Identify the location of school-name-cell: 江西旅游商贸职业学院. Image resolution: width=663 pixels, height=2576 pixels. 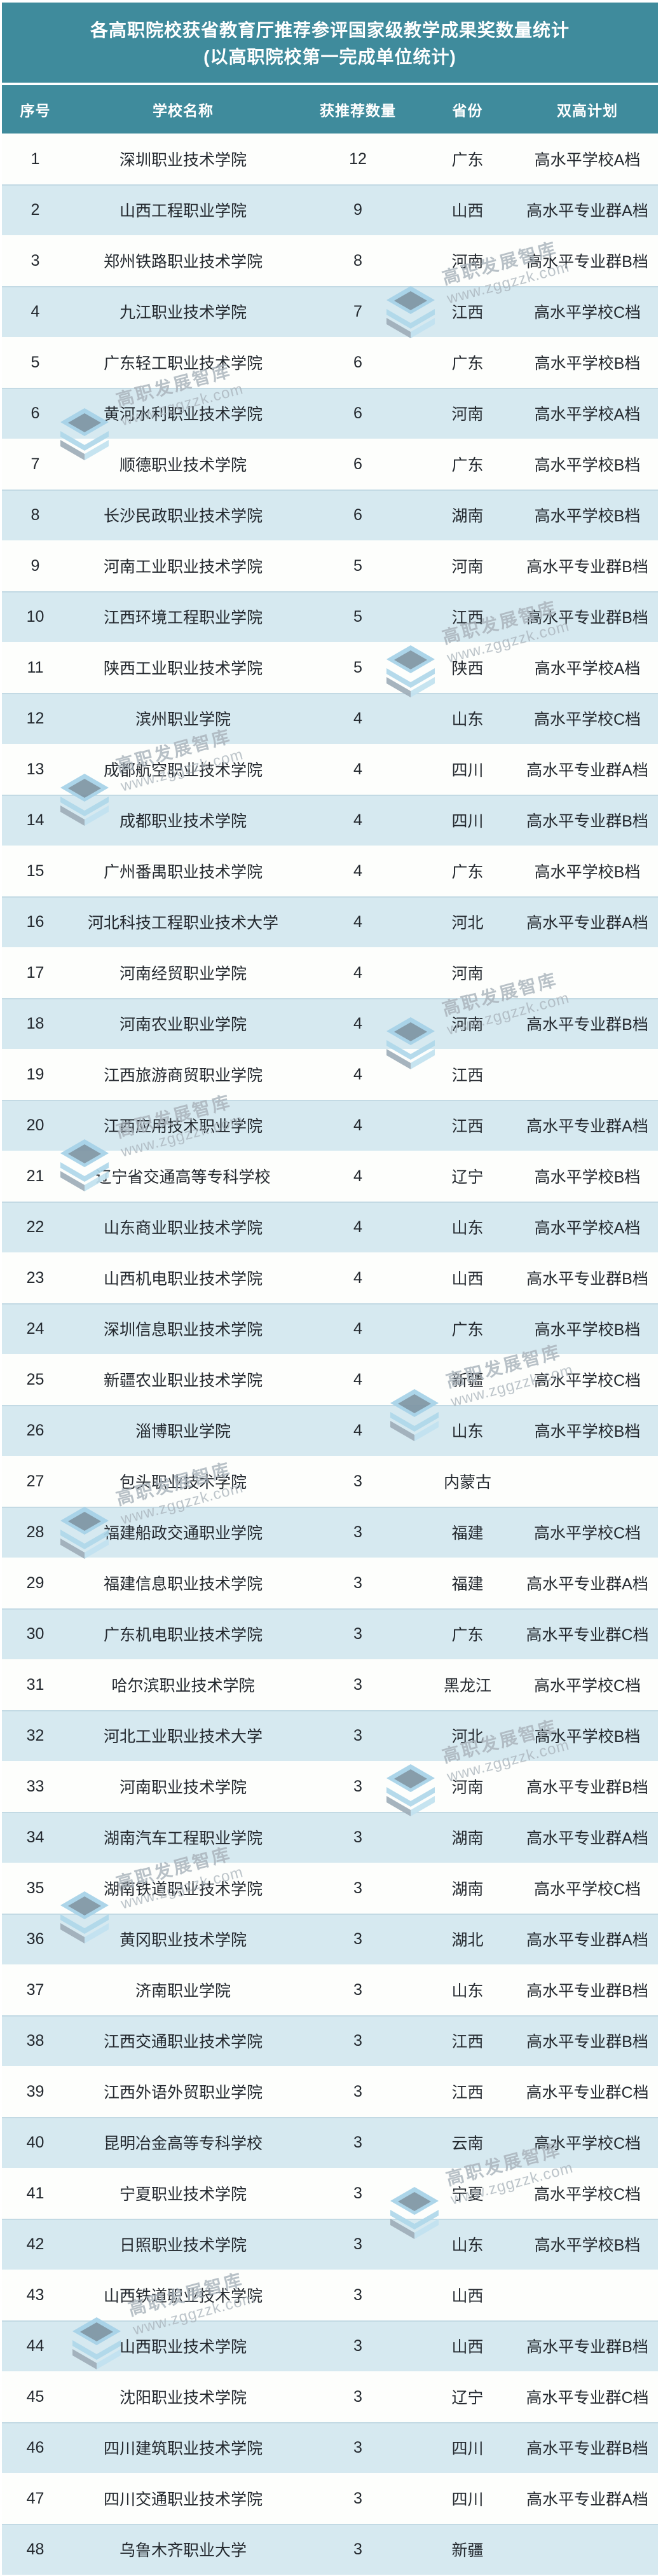
(183, 1074).